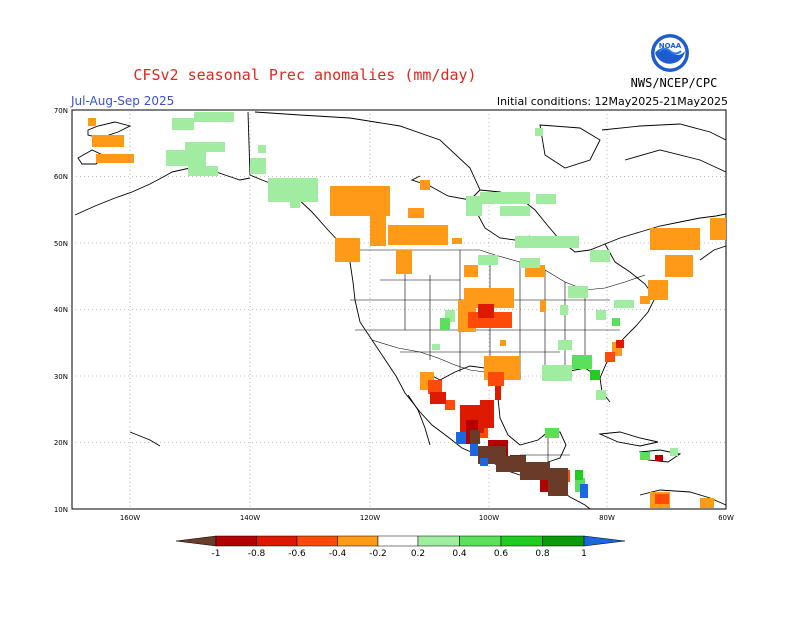  I want to click on lon-label: 60W, so click(726, 518).